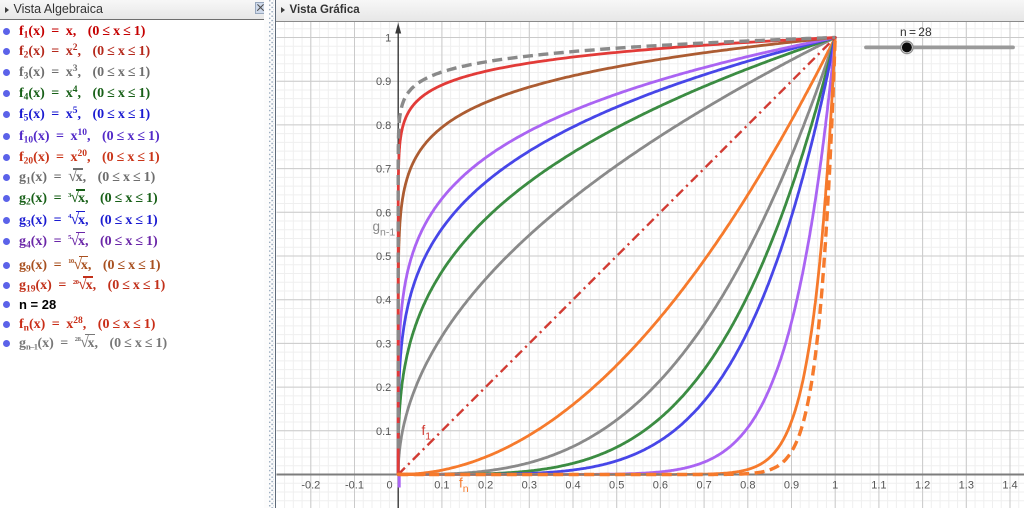 The image size is (1024, 508). What do you see at coordinates (878, 486) in the screenshot?
I see `svg-text: 1.1` at bounding box center [878, 486].